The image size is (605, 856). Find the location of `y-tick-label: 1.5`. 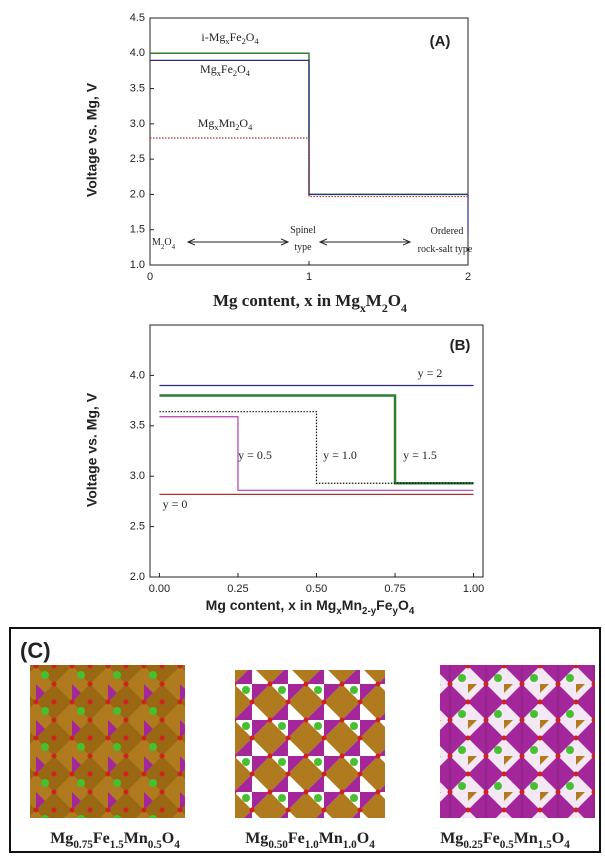

y-tick-label: 1.5 is located at coordinates (137, 230).